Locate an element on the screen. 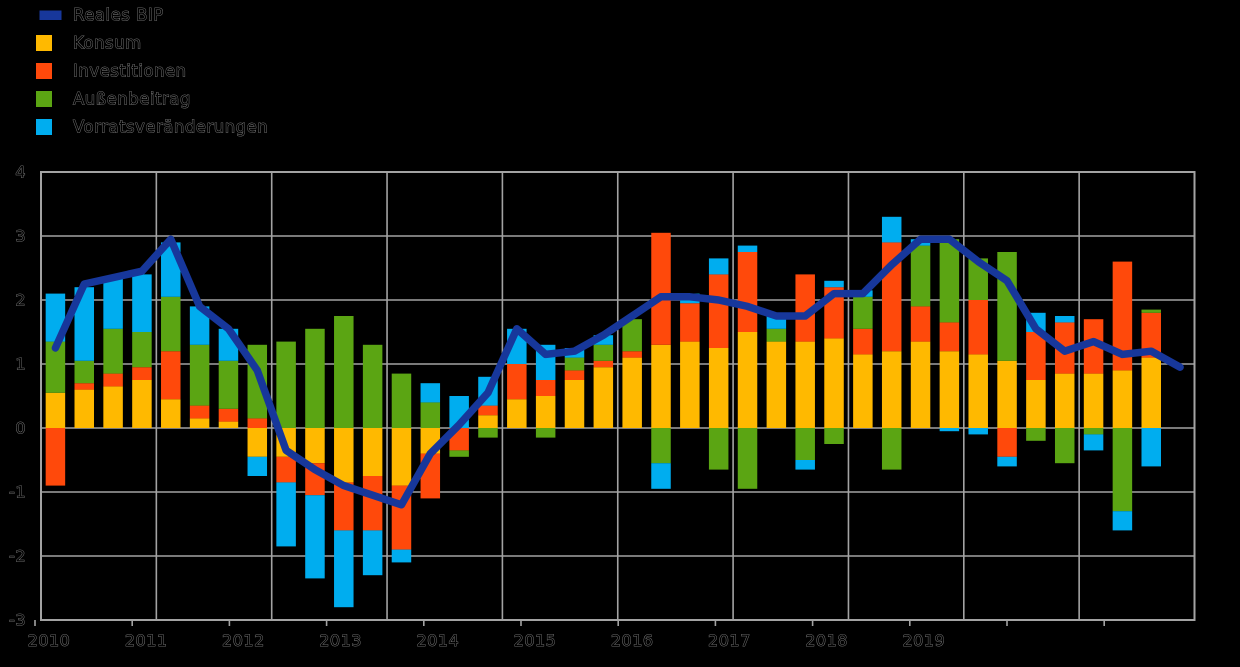 This screenshot has height=667, width=1240. bar-segment-vorratsveraenderungen-2019Q3 is located at coordinates (1151, 447).